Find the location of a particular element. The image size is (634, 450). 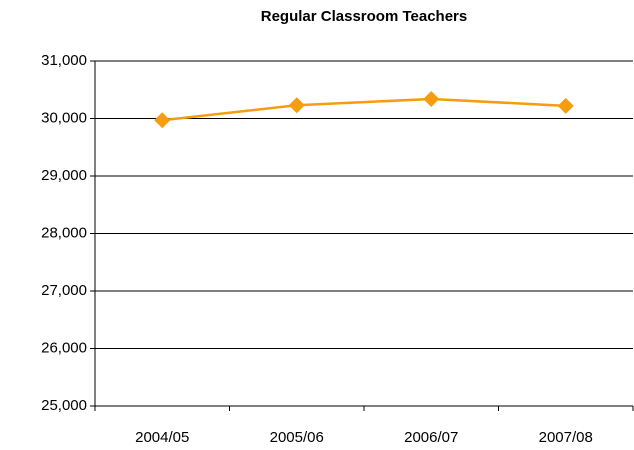

x-tick-label: 2004/05 is located at coordinates (162, 437).